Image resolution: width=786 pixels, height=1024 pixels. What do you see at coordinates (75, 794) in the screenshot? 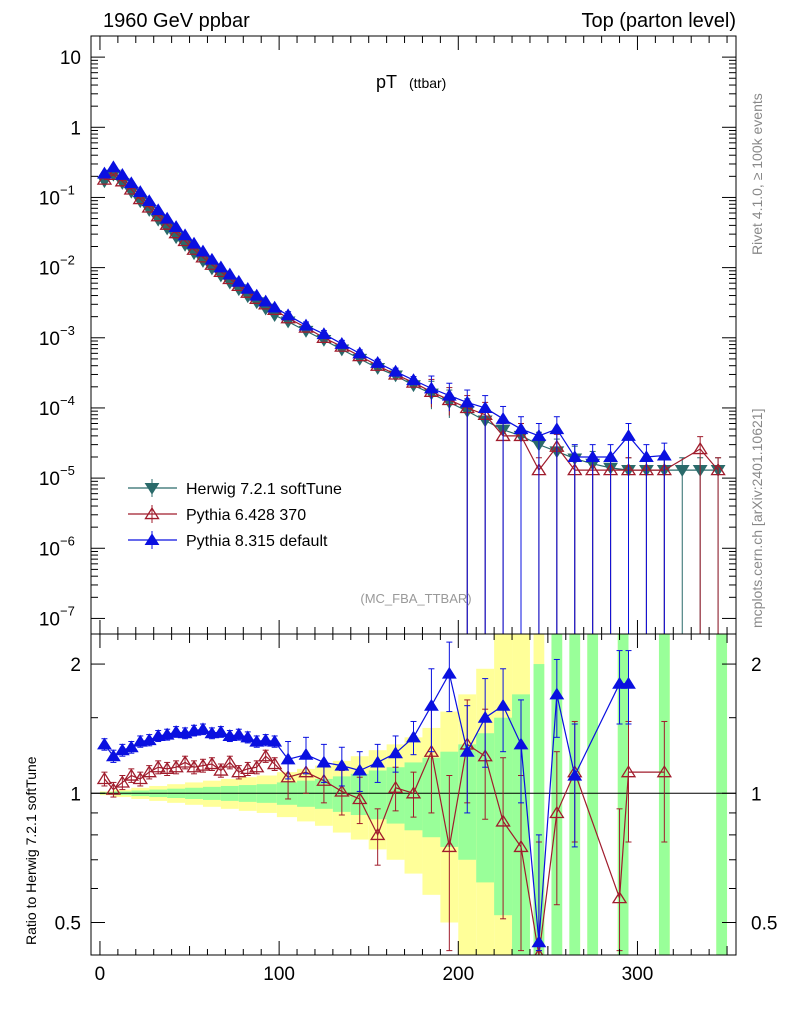
I see `ratio-y-tick-label: 1` at bounding box center [75, 794].